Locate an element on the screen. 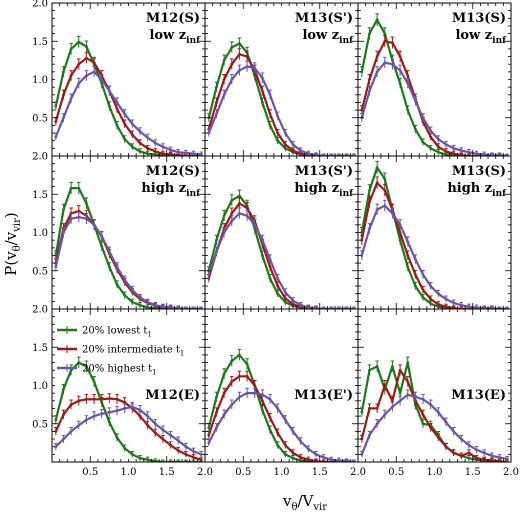 This screenshot has height=516, width=524. panel-0-1: M13(S') low zinf is located at coordinates (281, 79).